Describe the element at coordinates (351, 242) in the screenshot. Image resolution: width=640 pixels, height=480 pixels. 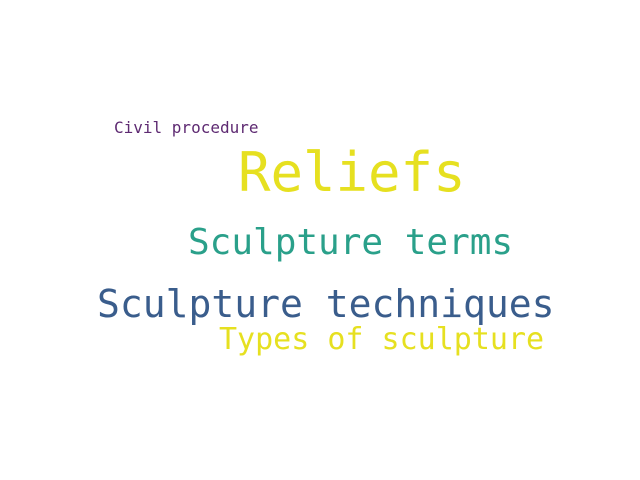
I see `word-sculpture-terms: Sculpture terms` at that location.